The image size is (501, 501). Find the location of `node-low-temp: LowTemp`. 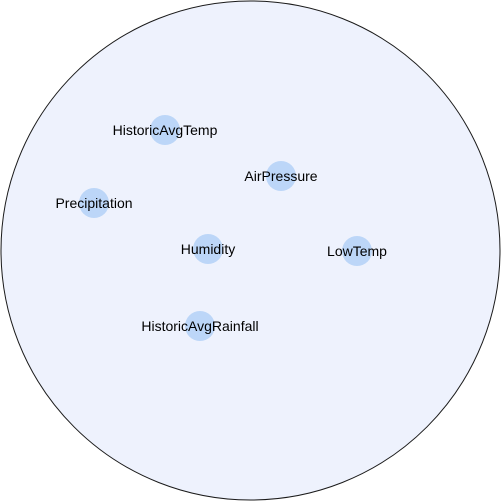

node-low-temp: LowTemp is located at coordinates (357, 251).